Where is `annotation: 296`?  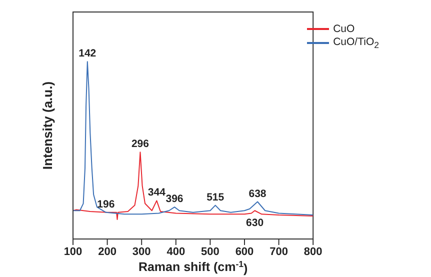 annotation: 296 is located at coordinates (140, 144).